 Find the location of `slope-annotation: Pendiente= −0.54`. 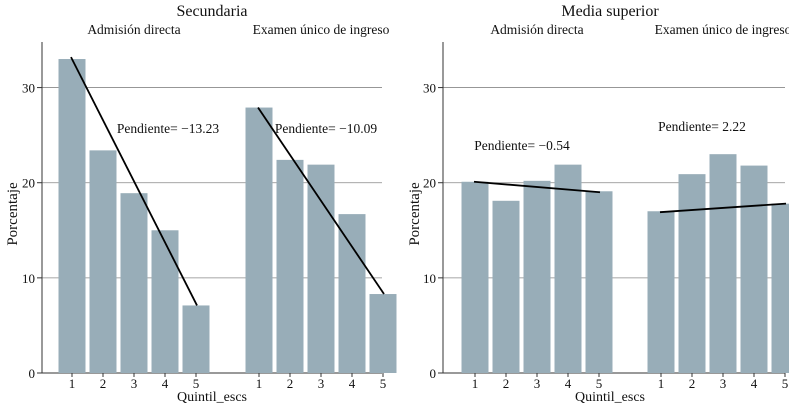

slope-annotation: Pendiente= −0.54 is located at coordinates (522, 145).